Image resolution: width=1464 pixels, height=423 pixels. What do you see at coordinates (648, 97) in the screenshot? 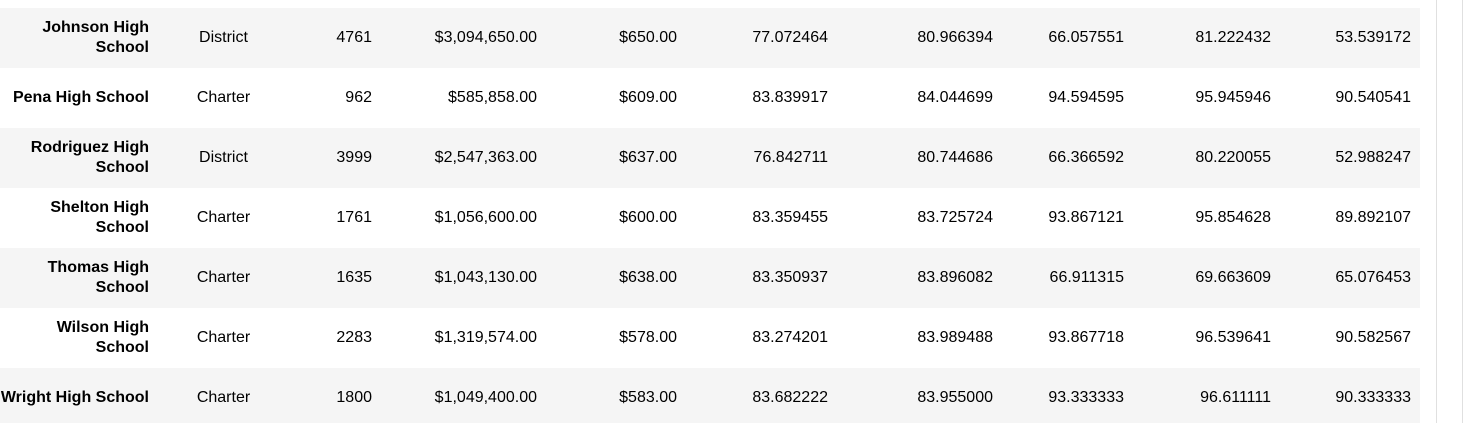
I see `cell-per-student-budget: $609.00` at bounding box center [648, 97].